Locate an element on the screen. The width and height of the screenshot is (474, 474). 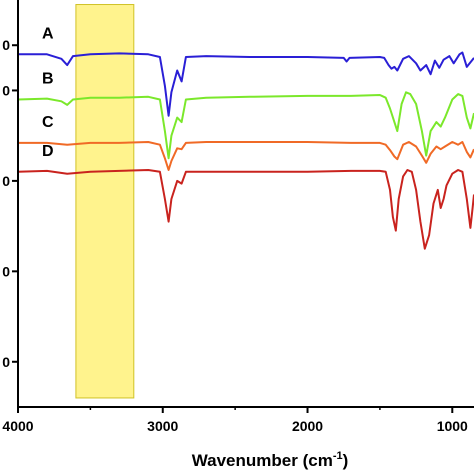
x-tick-label-3000: 3000 is located at coordinates (162, 426).